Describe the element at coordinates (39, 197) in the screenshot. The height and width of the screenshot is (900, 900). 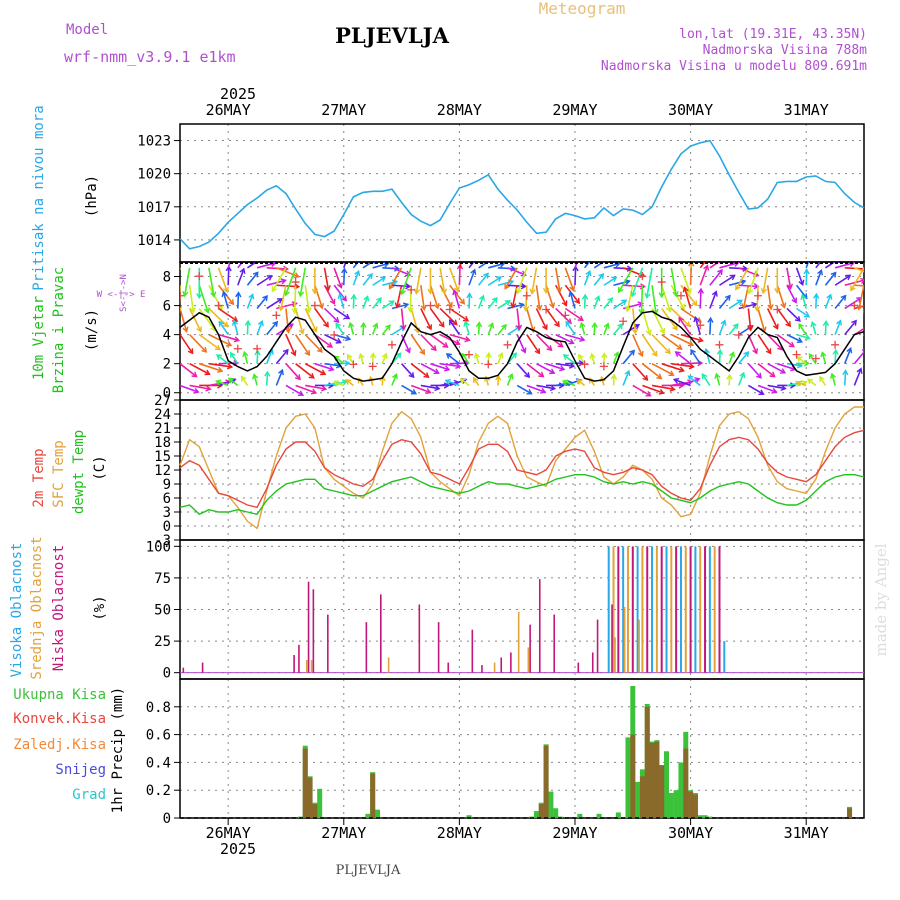
I see `pressure-label: Pritisak na nivou mora` at that location.